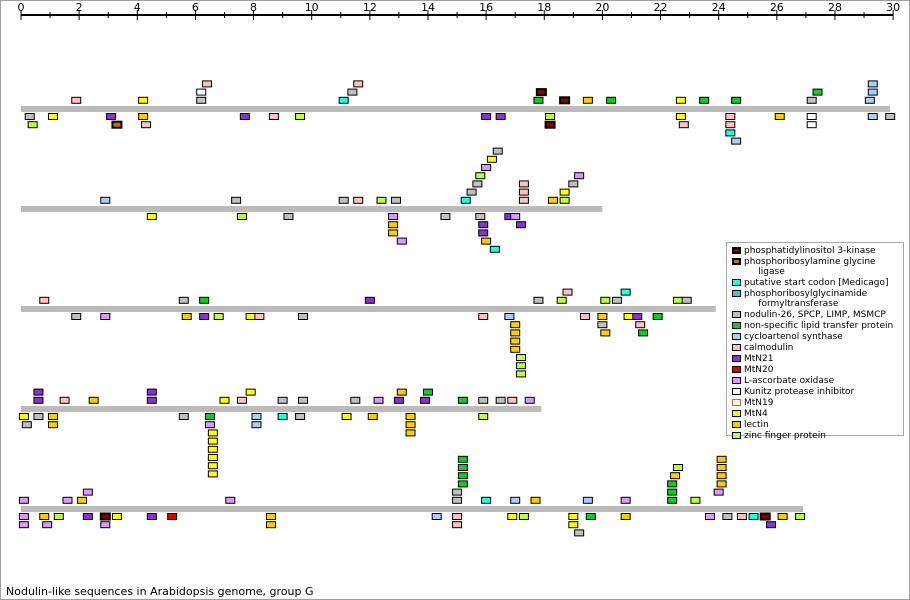 This screenshot has width=910, height=600. I want to click on legend-item: nodulin-26, SPCP, LIMP, MSMCP, so click(817, 315).